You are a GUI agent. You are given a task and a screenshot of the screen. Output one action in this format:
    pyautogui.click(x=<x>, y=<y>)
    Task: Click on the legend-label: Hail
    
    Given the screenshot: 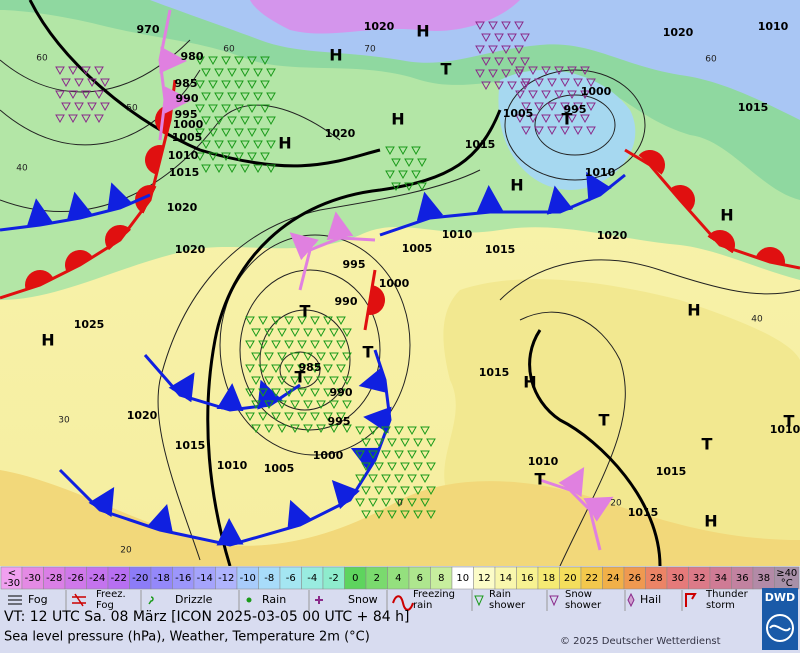 What is the action you would take?
    pyautogui.click(x=650, y=599)
    